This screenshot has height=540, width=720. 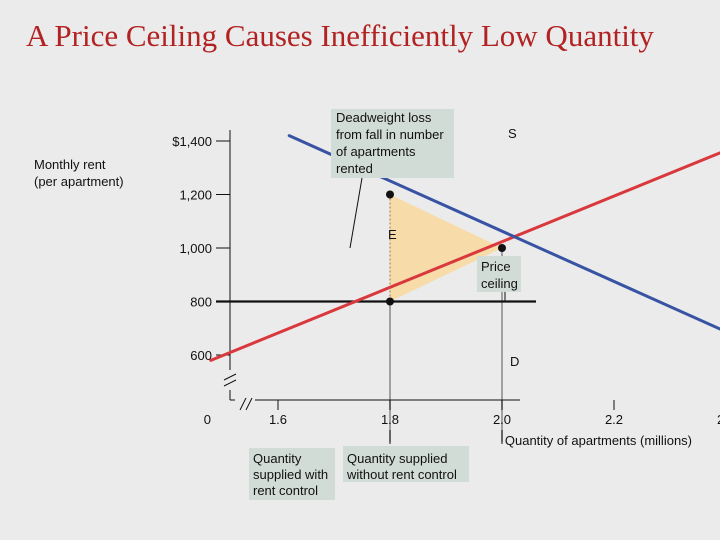 What do you see at coordinates (195, 248) in the screenshot?
I see `y-tick-label: 1,000` at bounding box center [195, 248].